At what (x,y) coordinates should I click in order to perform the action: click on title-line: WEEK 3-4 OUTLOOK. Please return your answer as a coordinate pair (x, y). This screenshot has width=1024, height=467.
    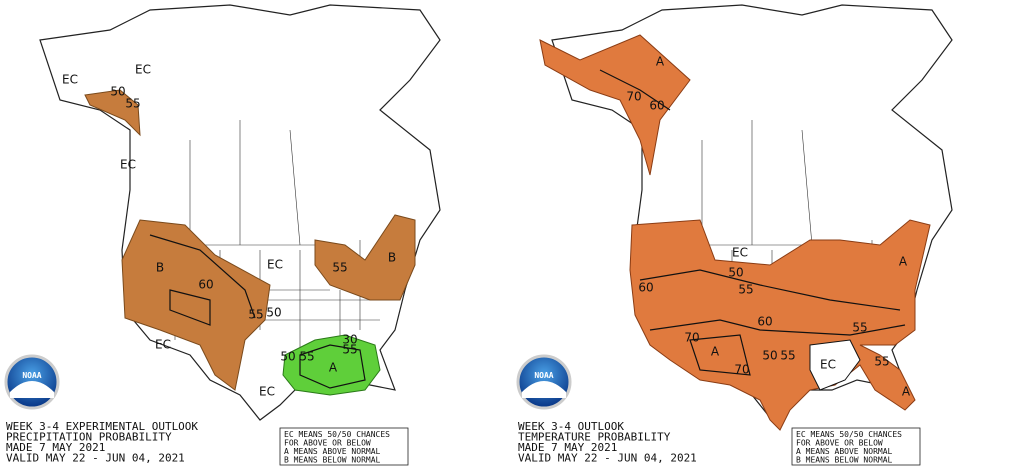
    Looking at the image, I should click on (571, 426).